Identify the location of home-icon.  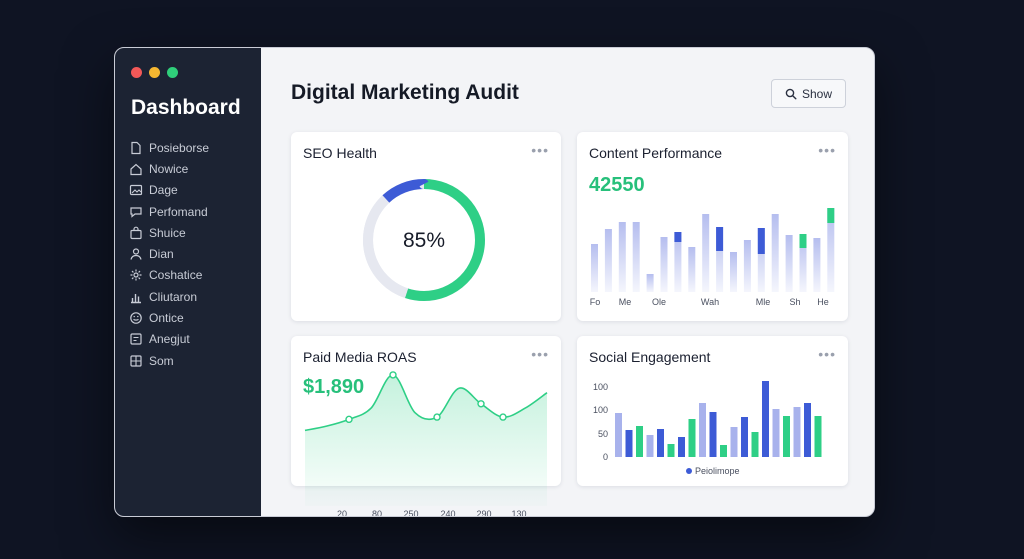
(136, 169).